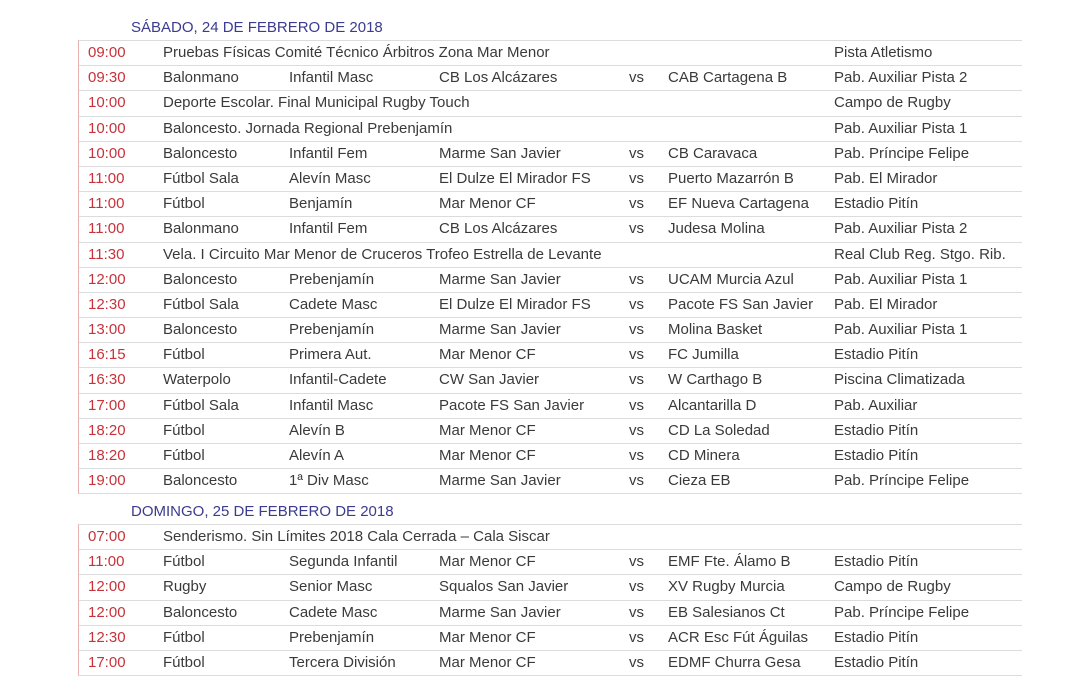 The height and width of the screenshot is (676, 1080). Describe the element at coordinates (201, 229) in the screenshot. I see `event-sport: Balonmano` at that location.